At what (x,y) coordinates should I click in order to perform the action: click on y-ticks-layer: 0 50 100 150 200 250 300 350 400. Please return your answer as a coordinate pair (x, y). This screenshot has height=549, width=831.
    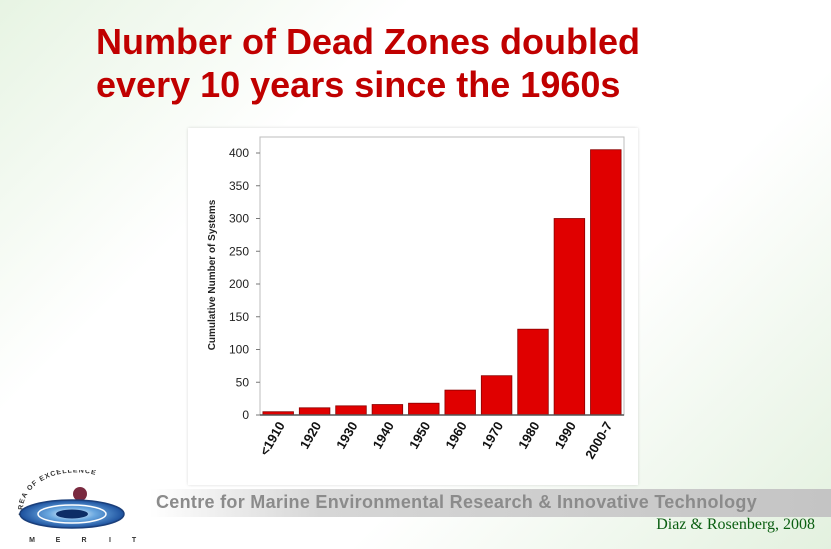
    Looking at the image, I should click on (244, 284).